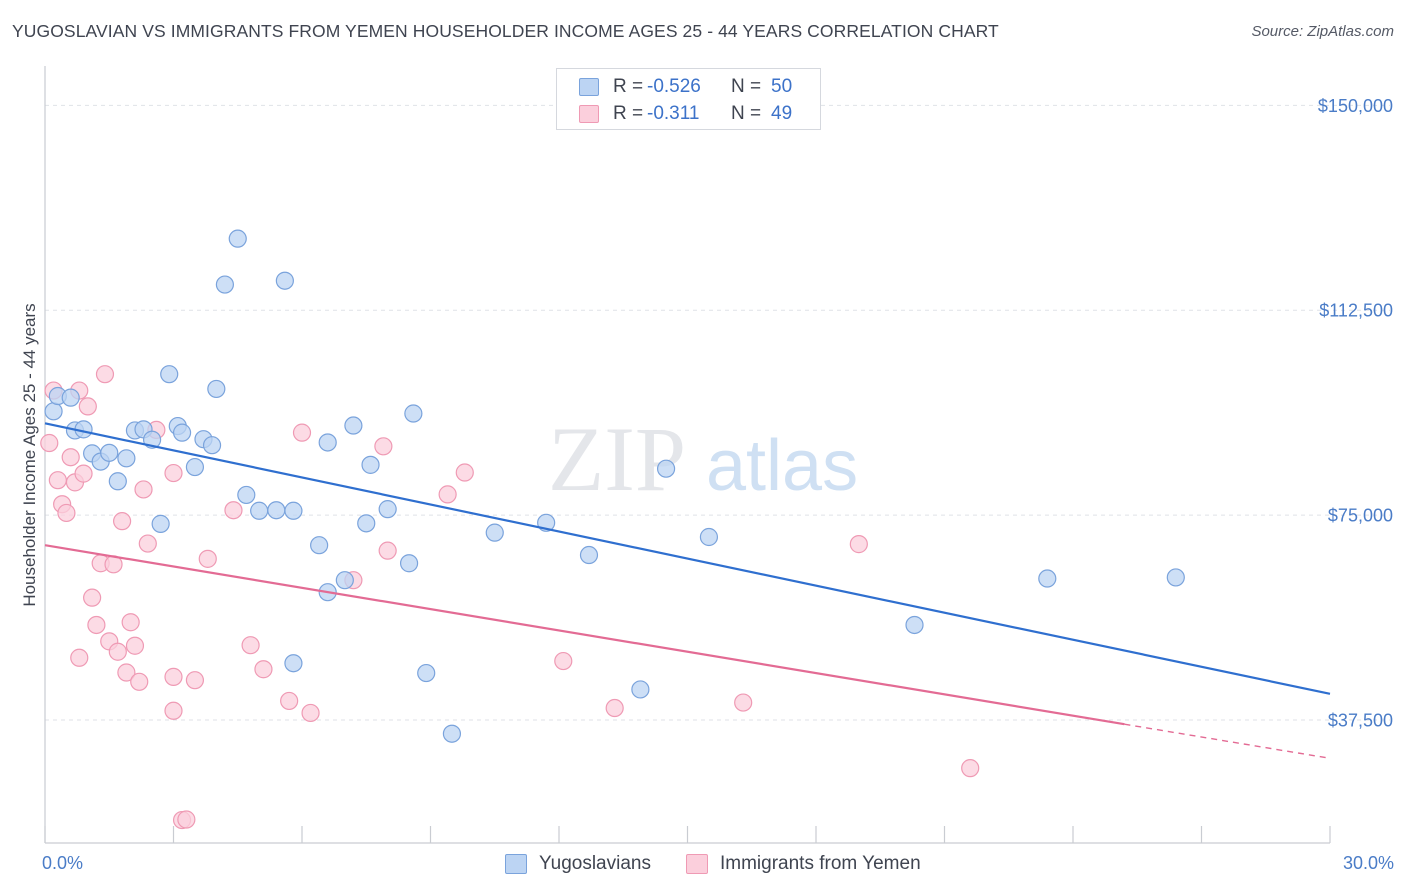 The image size is (1406, 892). Describe the element at coordinates (697, 864) in the screenshot. I see `pink-swatch-icon` at that location.